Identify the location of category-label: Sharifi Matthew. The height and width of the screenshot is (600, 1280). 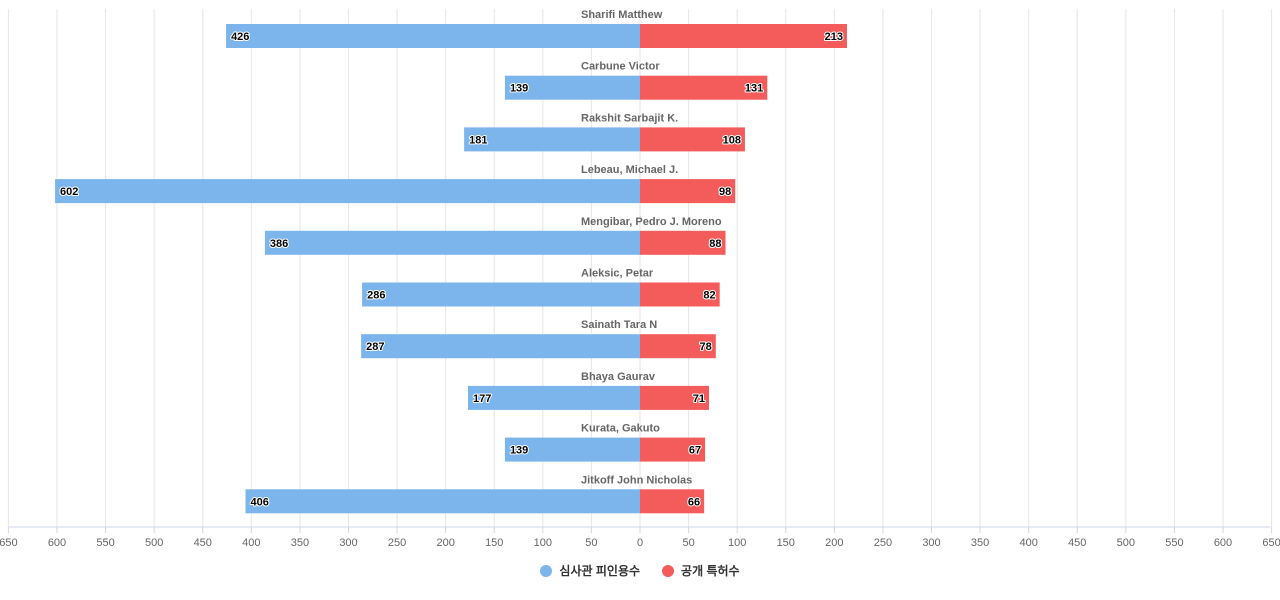
(622, 15).